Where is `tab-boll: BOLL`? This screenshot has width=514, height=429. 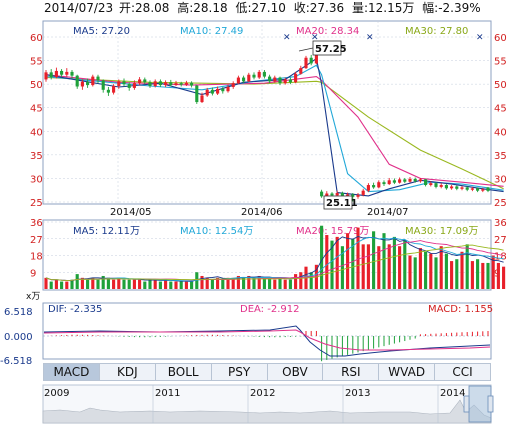 tab-boll: BOLL is located at coordinates (184, 372).